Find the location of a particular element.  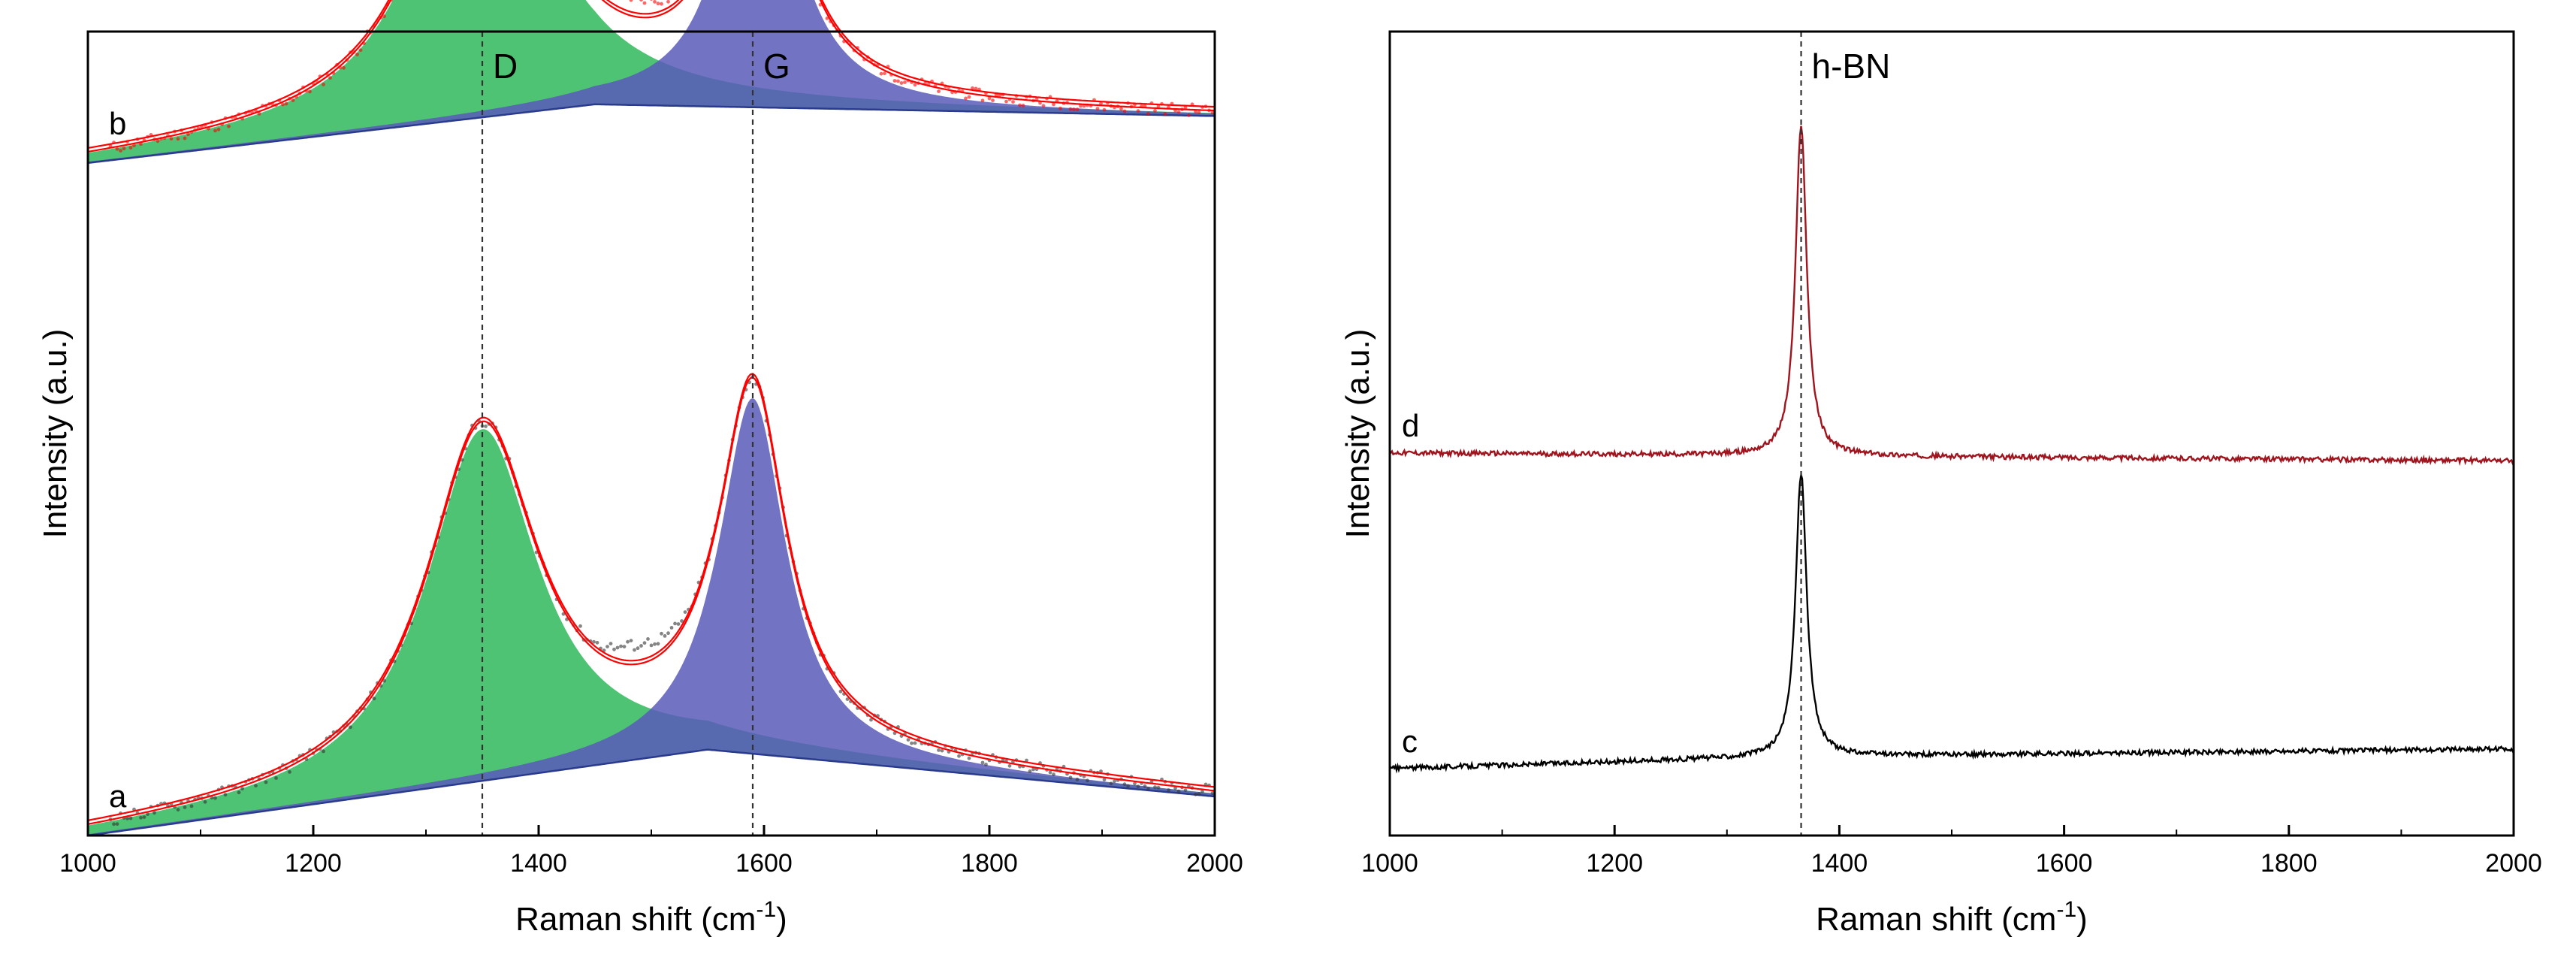

right-x-tick-labels: 1000 1200 1400 1600 1800 2000 is located at coordinates (1951, 863).